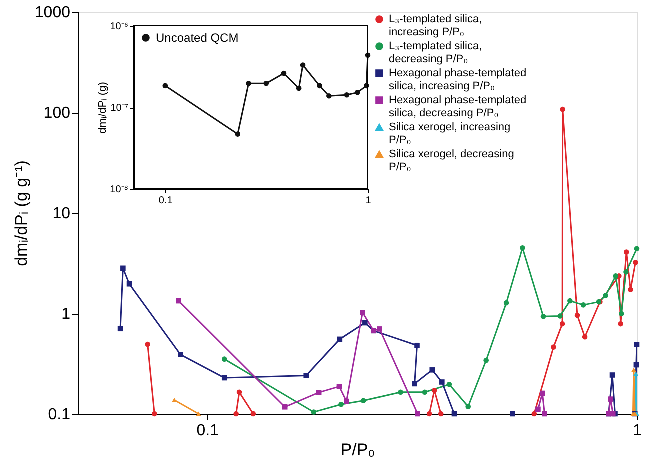 Image resolution: width=645 pixels, height=462 pixels. What do you see at coordinates (61, 214) in the screenshot?
I see `y-tick-label: 10` at bounding box center [61, 214].